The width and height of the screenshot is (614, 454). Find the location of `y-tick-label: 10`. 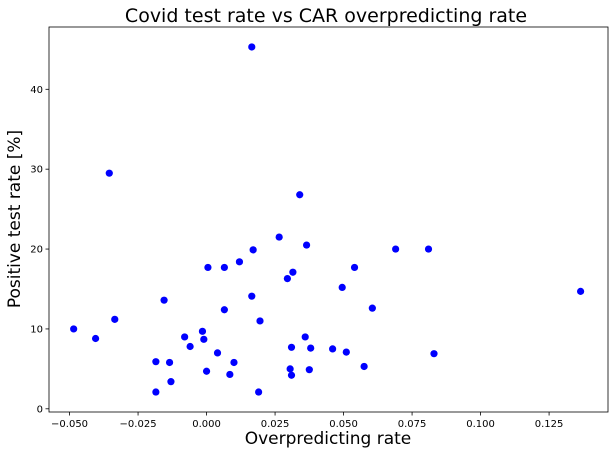

y-tick-label: 10 is located at coordinates (36, 329).